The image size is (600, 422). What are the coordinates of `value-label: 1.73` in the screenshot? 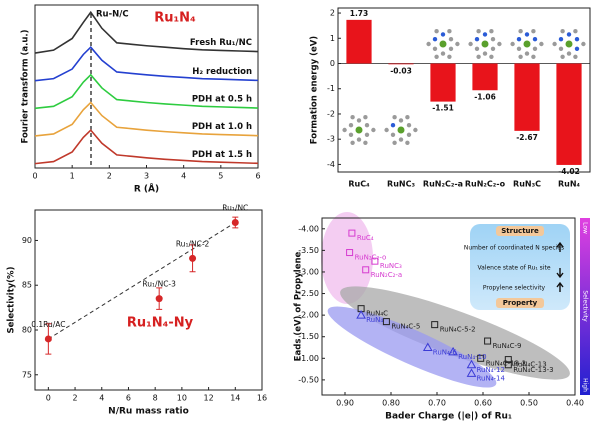 It's located at (359, 13).